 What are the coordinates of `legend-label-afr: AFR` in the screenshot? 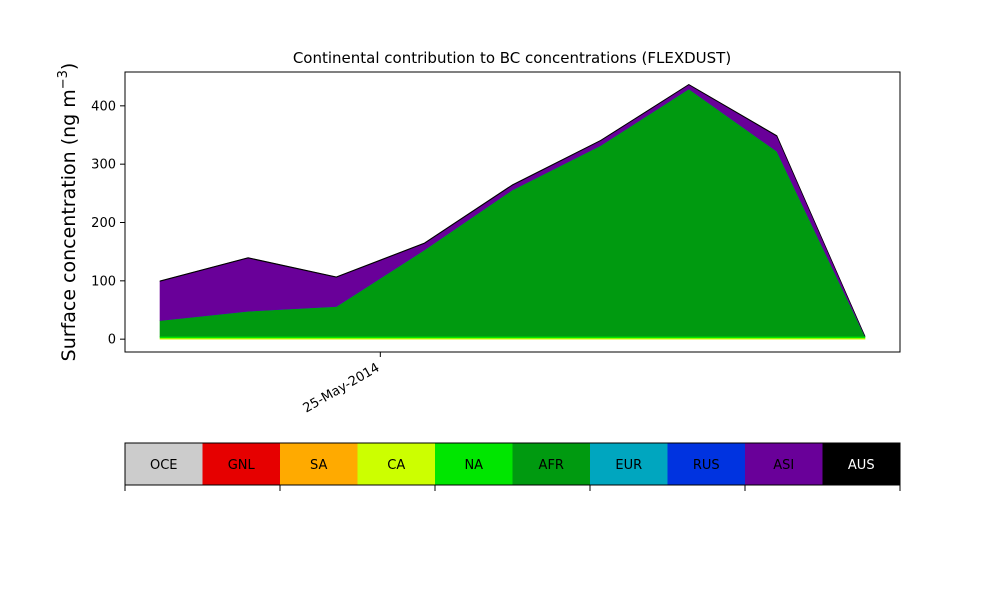 It's located at (551, 465).